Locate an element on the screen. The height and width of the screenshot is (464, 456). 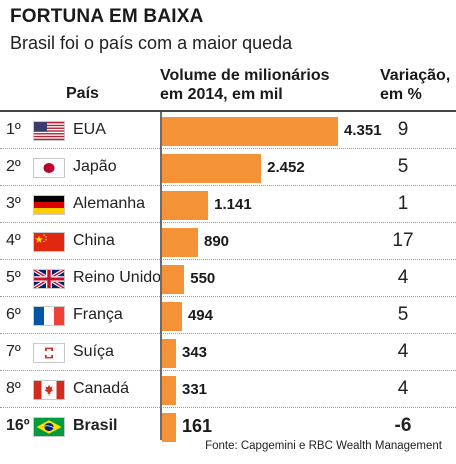
variation-value: 9 is located at coordinates (403, 129).